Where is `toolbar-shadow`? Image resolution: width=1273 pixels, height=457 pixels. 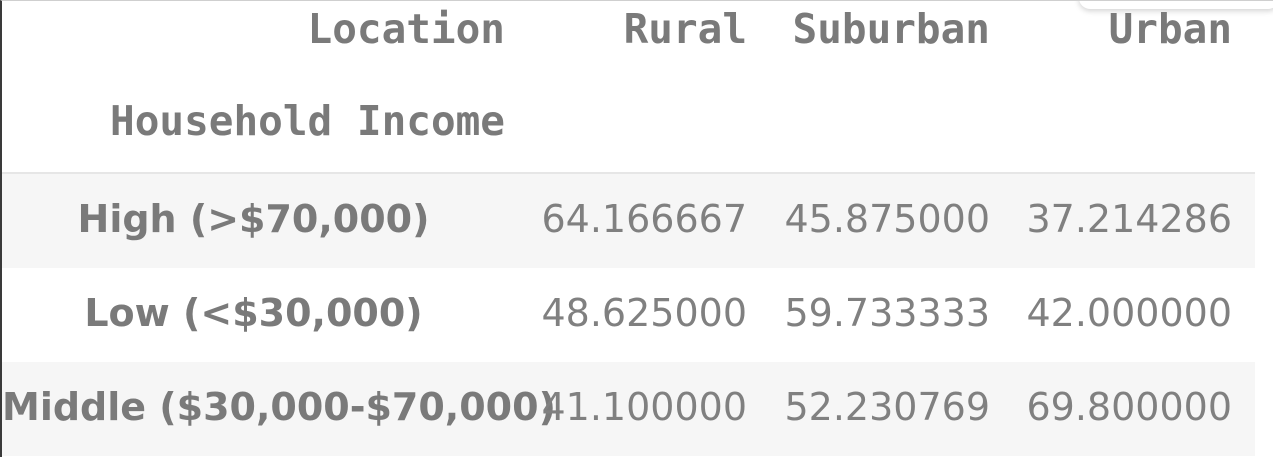
toolbar-shadow is located at coordinates (1176, 5).